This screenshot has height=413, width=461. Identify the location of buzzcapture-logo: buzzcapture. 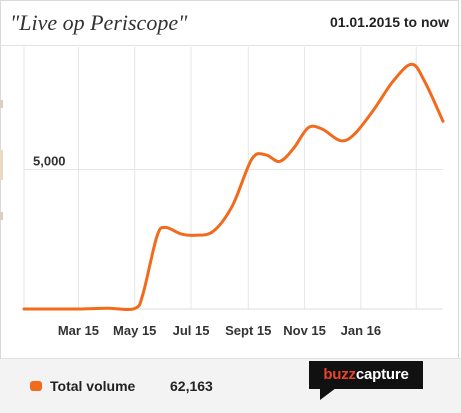
(366, 375).